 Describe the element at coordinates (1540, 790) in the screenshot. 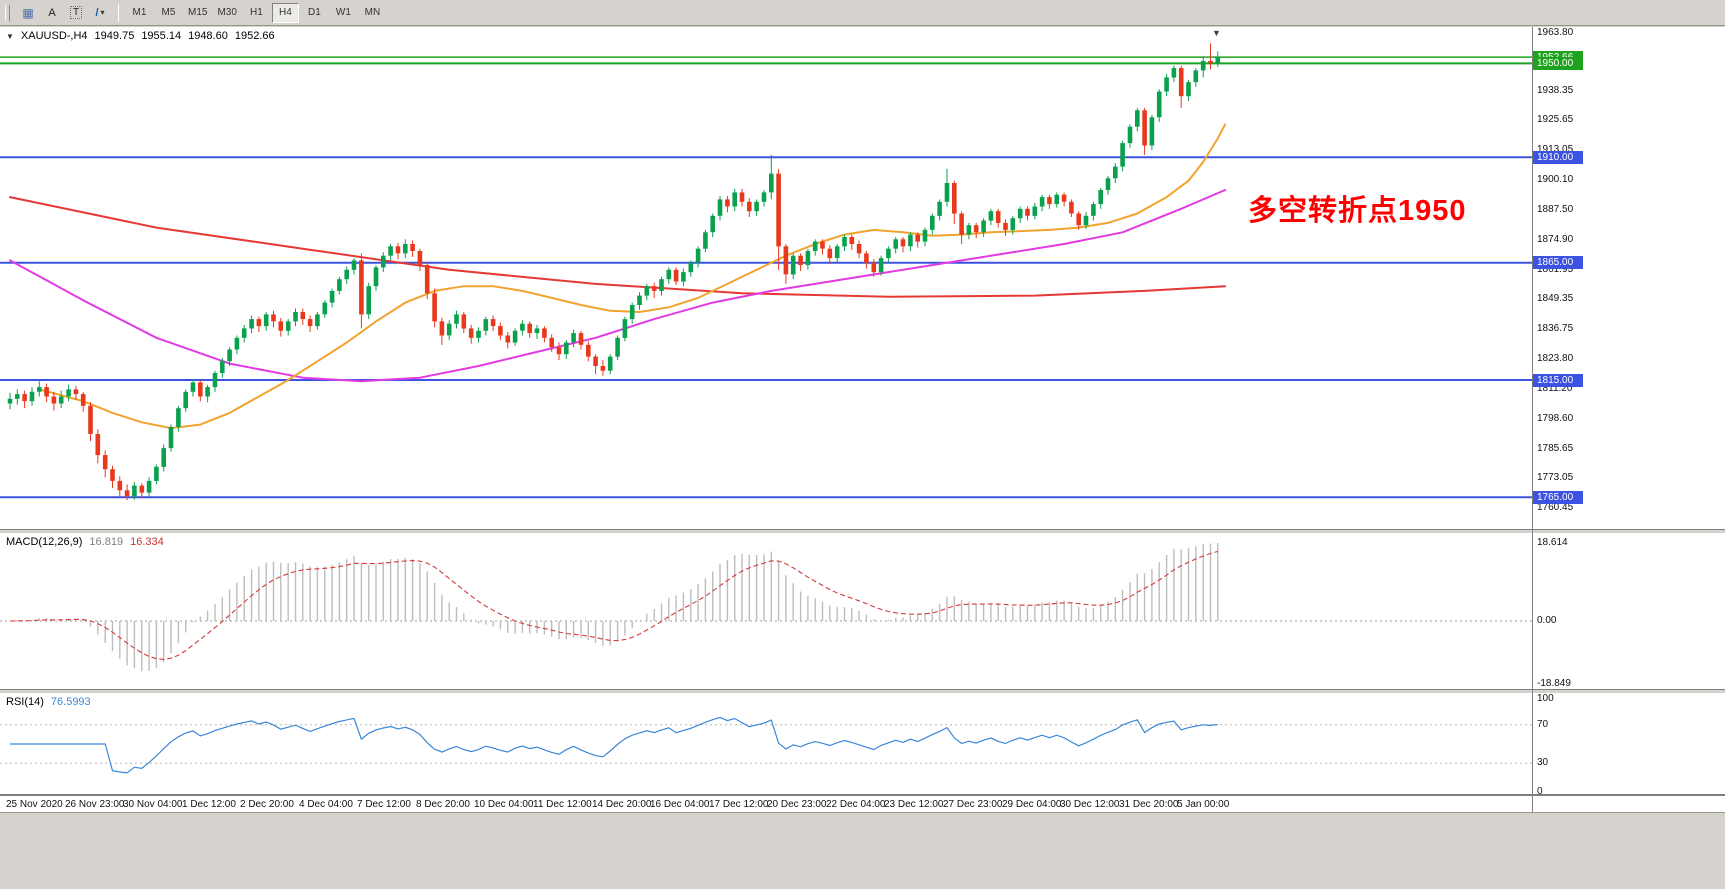

I see `rsi-axis-label: 0` at that location.